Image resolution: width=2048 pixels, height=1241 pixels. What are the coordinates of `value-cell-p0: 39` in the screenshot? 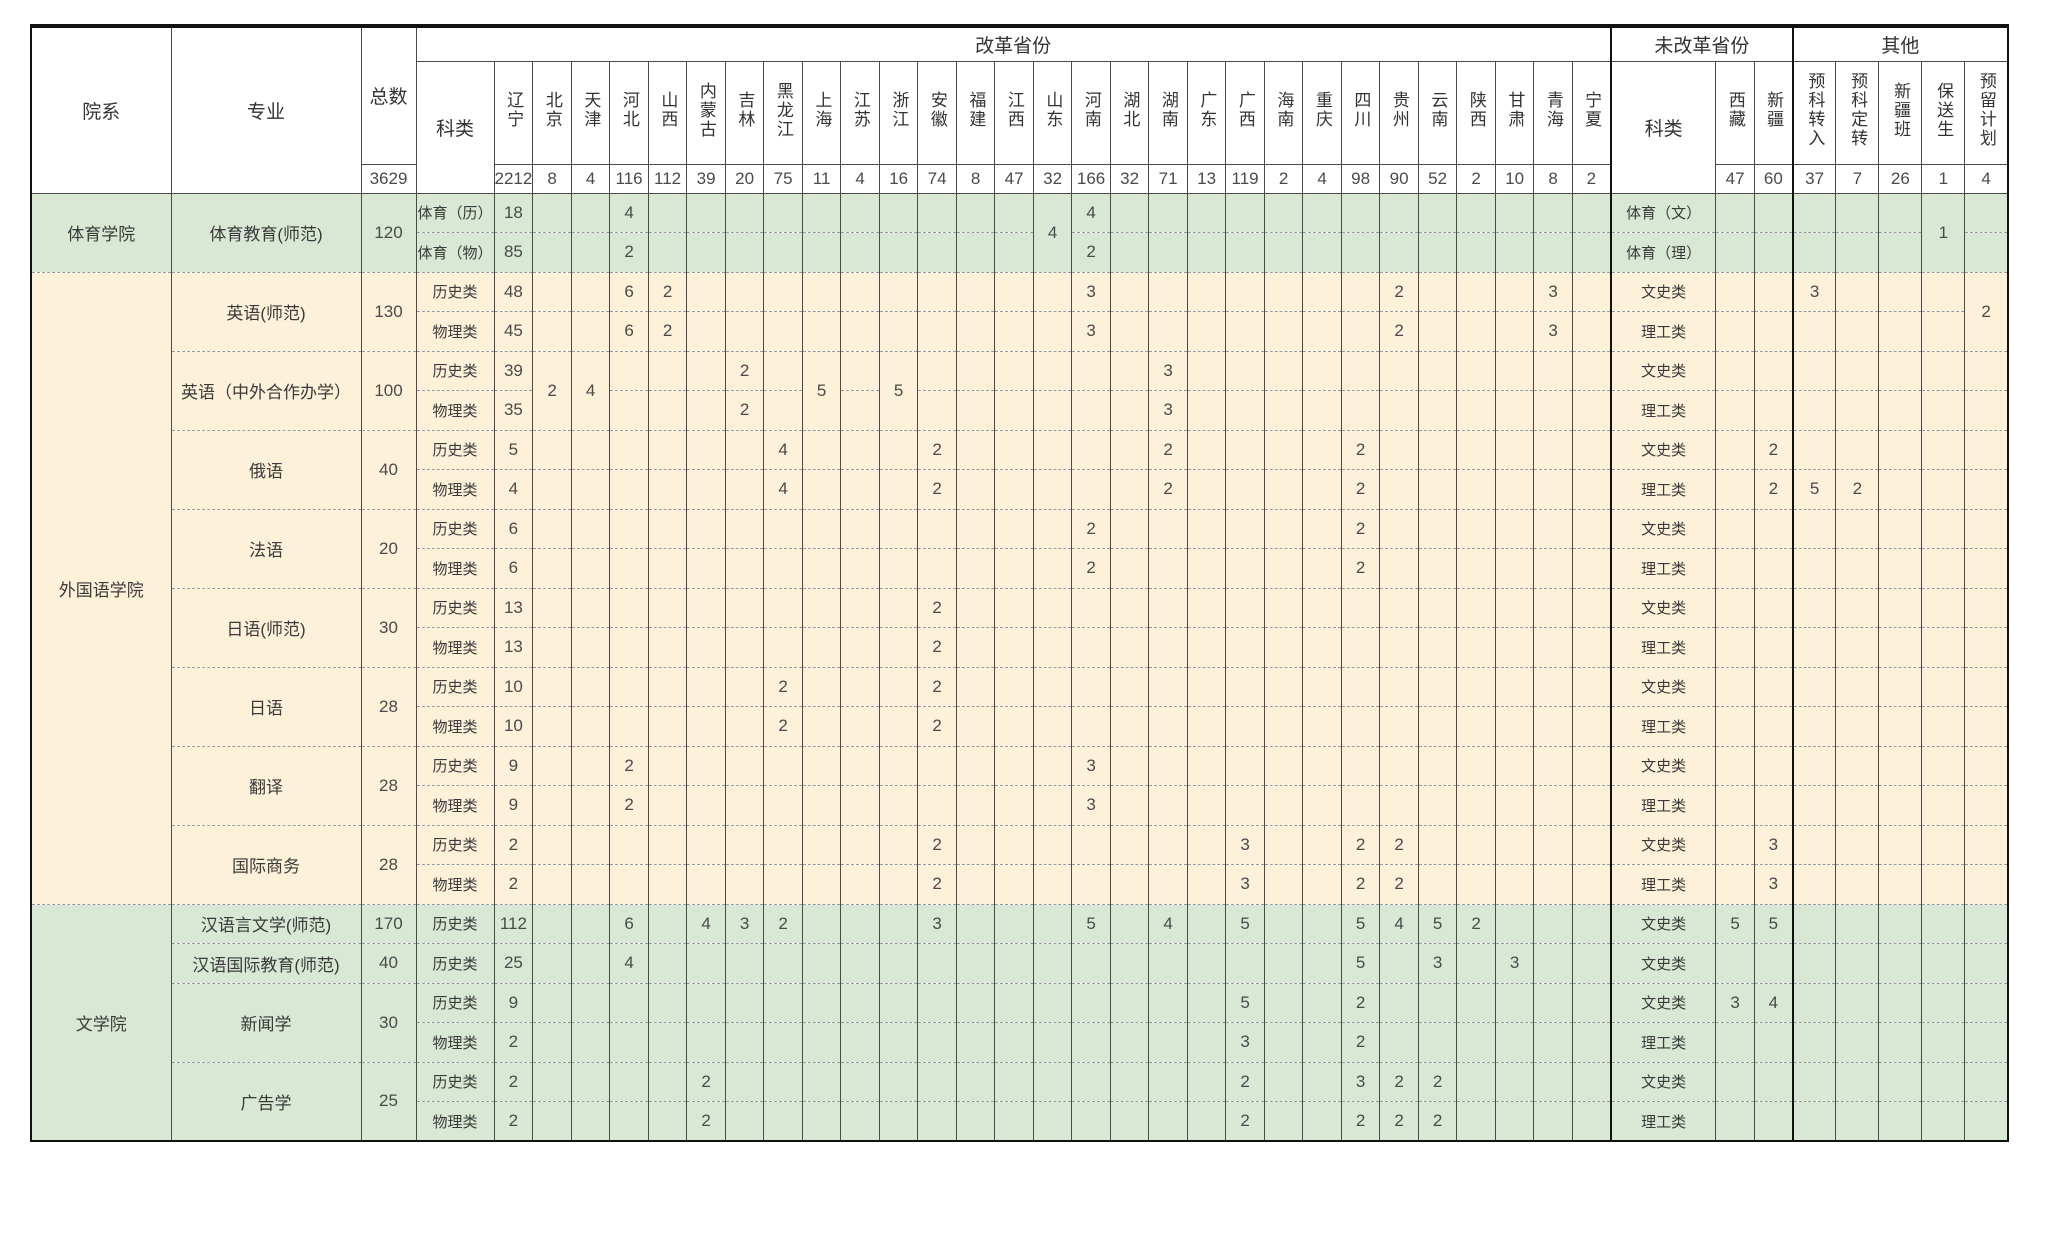 It's located at (513, 370).